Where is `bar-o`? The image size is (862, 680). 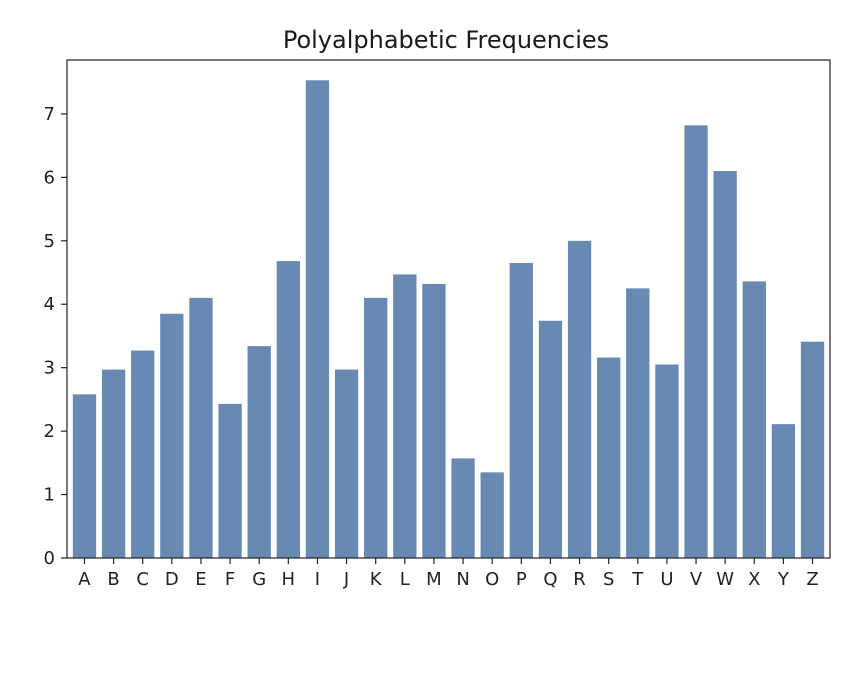
bar-o is located at coordinates (492, 515).